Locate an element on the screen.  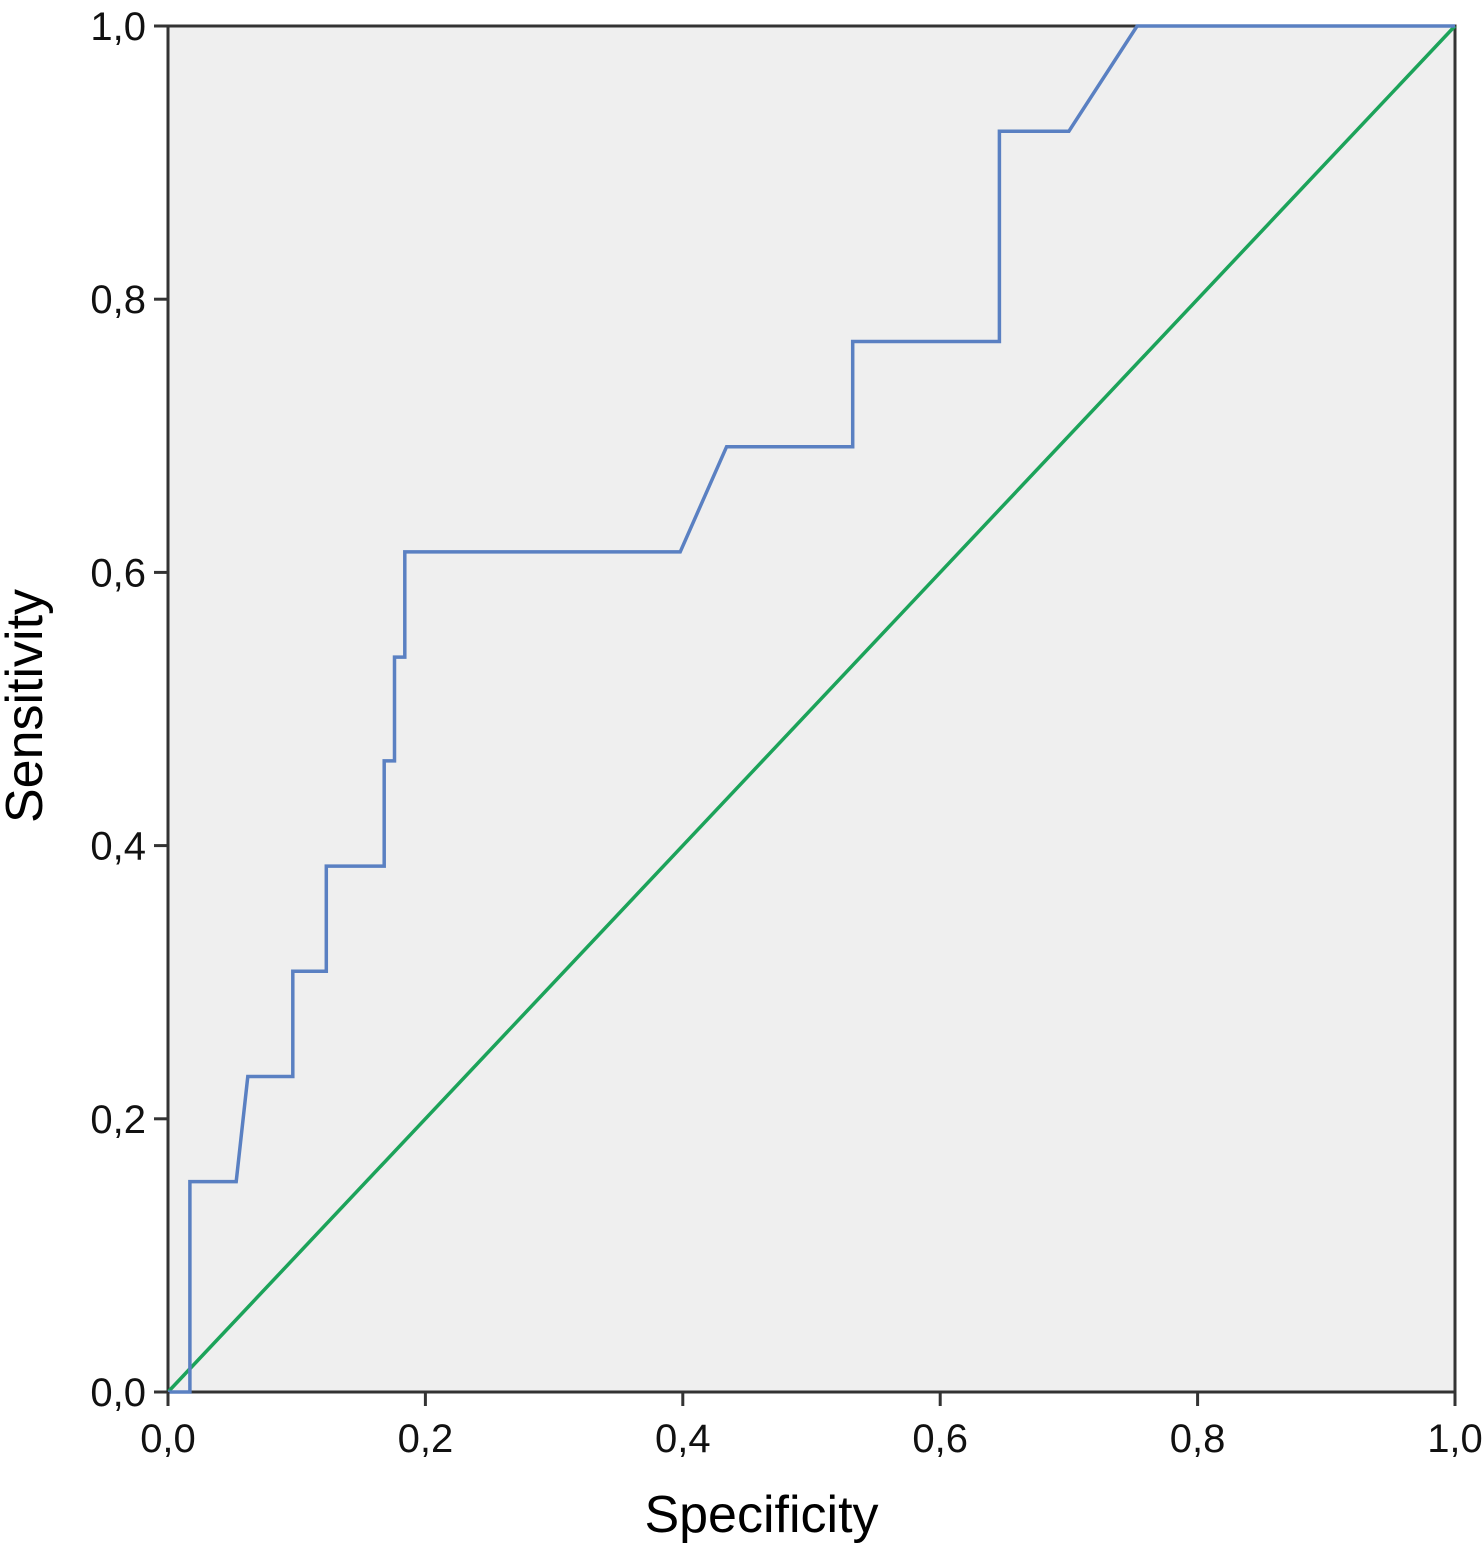
y-axis: 0,0 0,2 0,4 0,6 0,8 1,0 is located at coordinates (129, 710).